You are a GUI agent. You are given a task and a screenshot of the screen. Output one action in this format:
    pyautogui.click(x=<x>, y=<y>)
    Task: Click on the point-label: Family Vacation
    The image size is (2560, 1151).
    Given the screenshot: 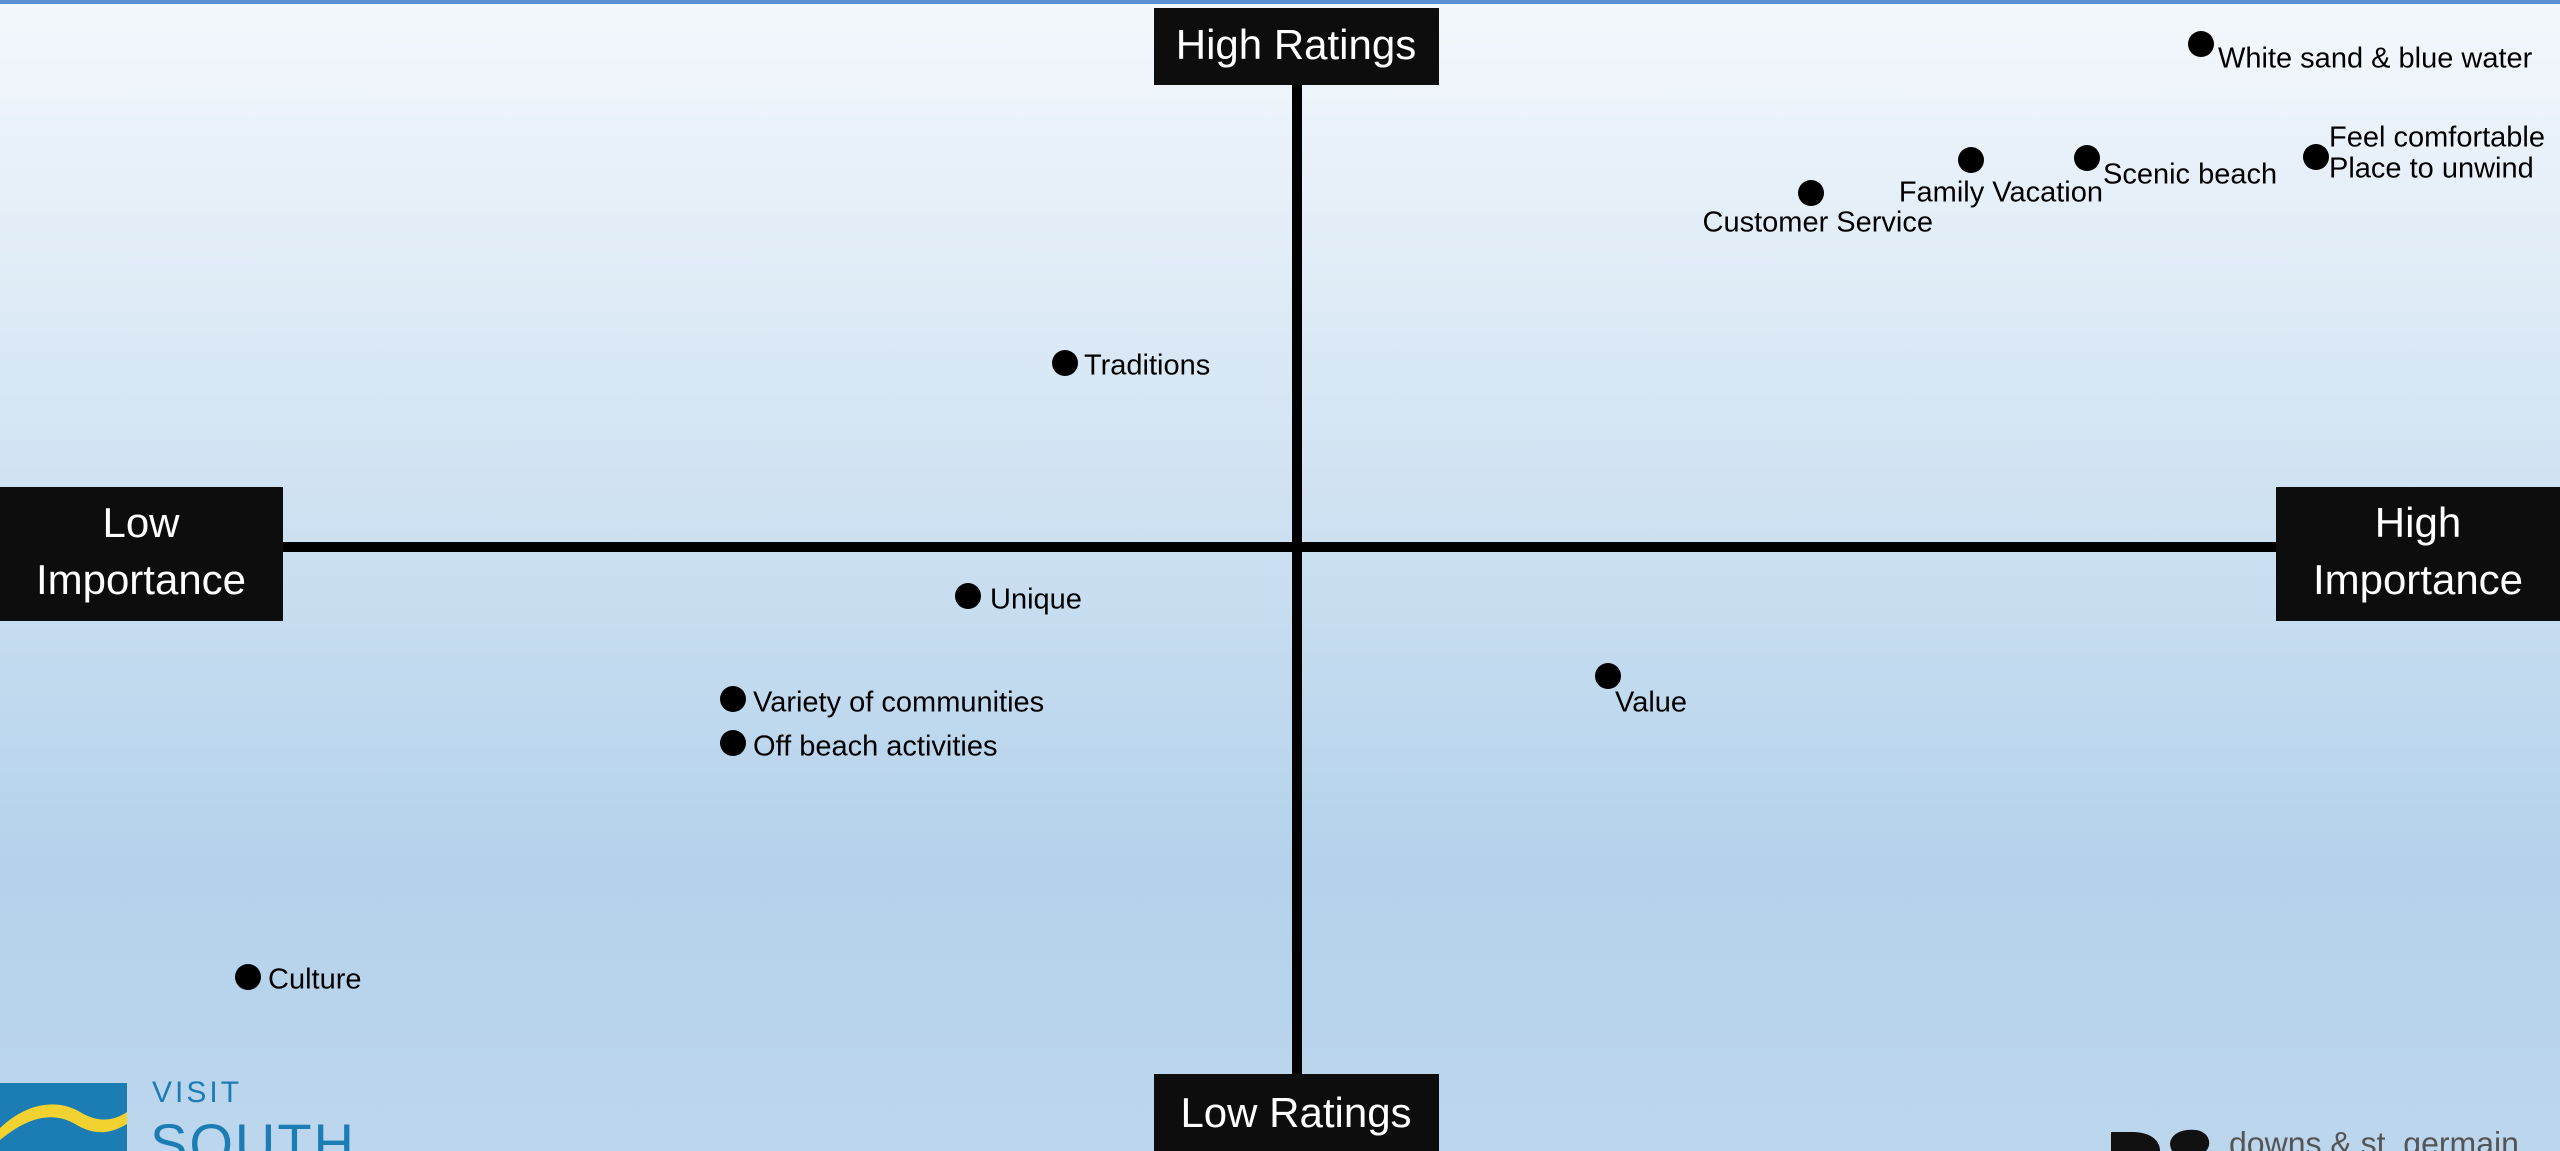 What is the action you would take?
    pyautogui.click(x=2001, y=193)
    